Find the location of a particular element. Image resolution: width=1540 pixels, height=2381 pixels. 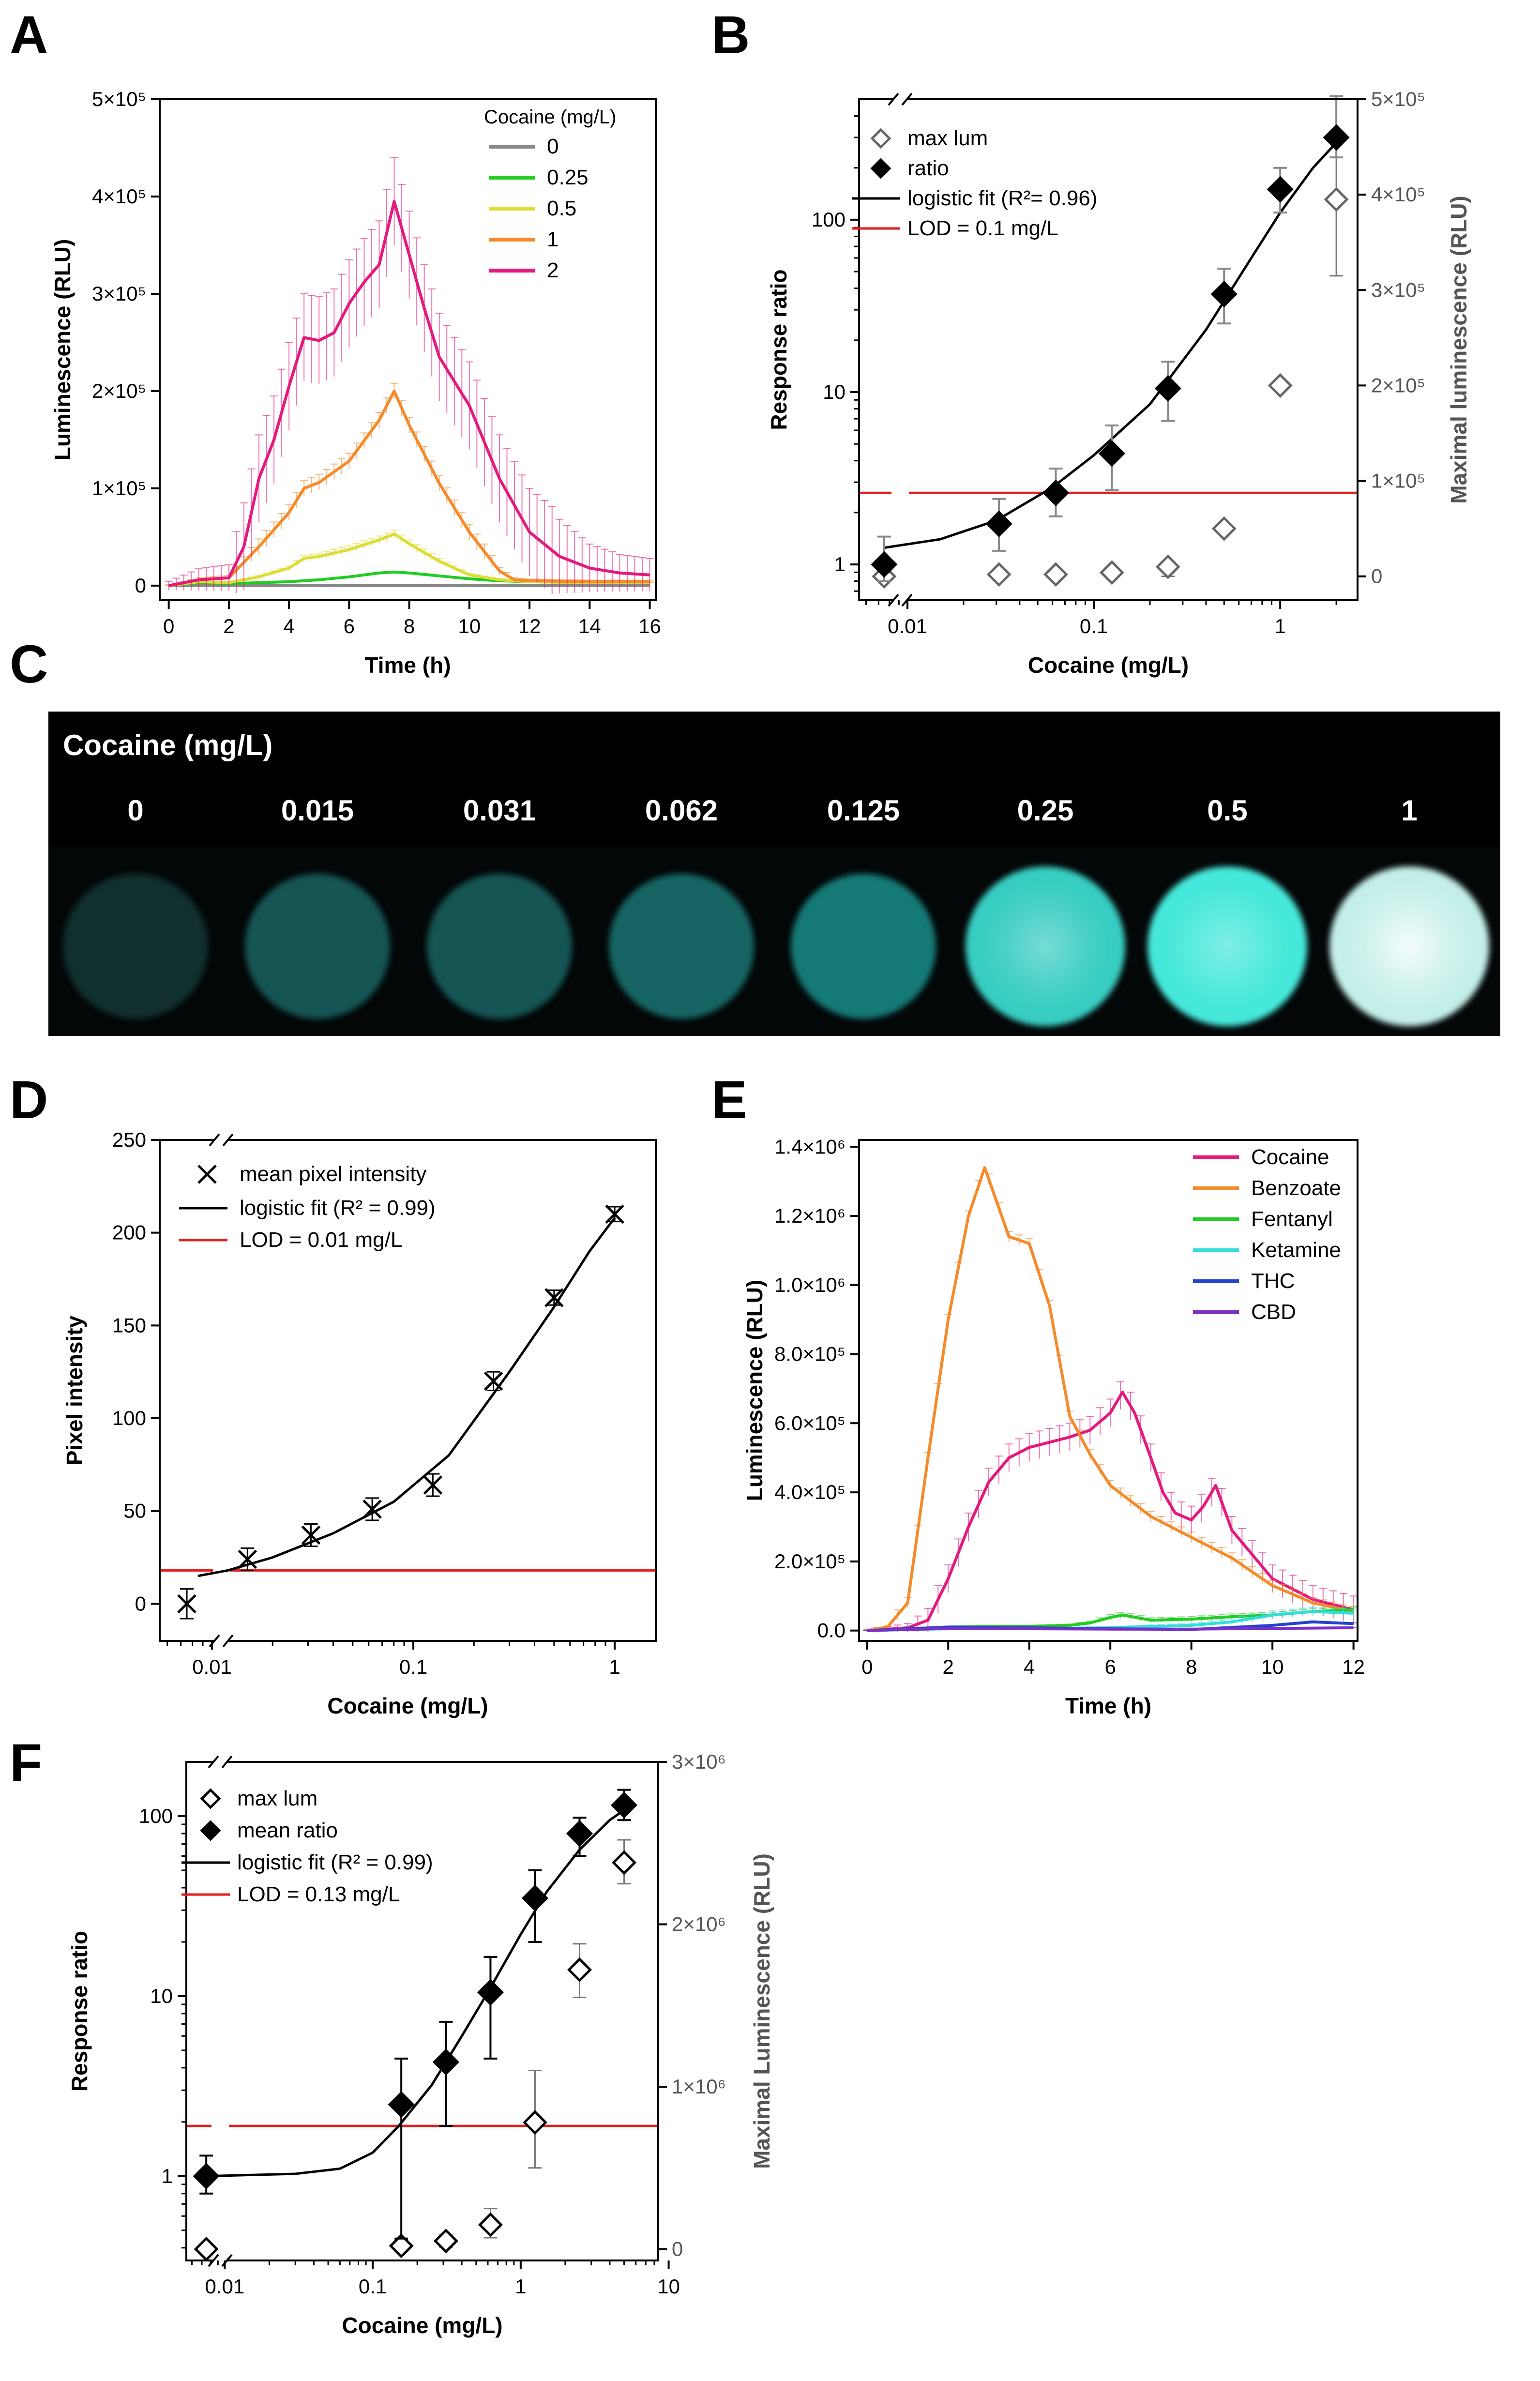

legend-label: max lum is located at coordinates (947, 138).